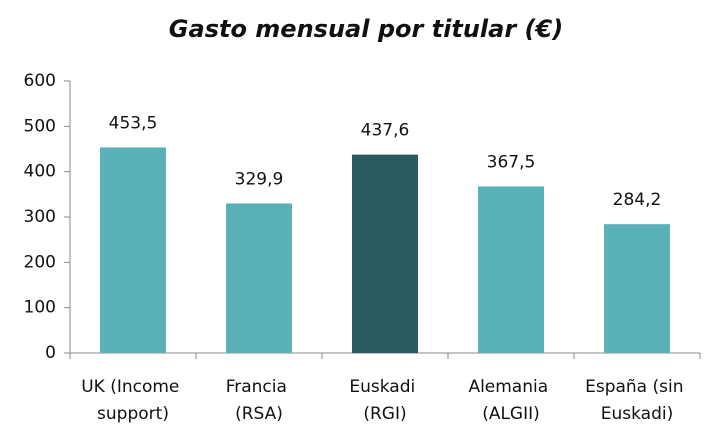 The height and width of the screenshot is (426, 706). What do you see at coordinates (259, 400) in the screenshot?
I see `x-tick-label: Francia (RSA)` at bounding box center [259, 400].